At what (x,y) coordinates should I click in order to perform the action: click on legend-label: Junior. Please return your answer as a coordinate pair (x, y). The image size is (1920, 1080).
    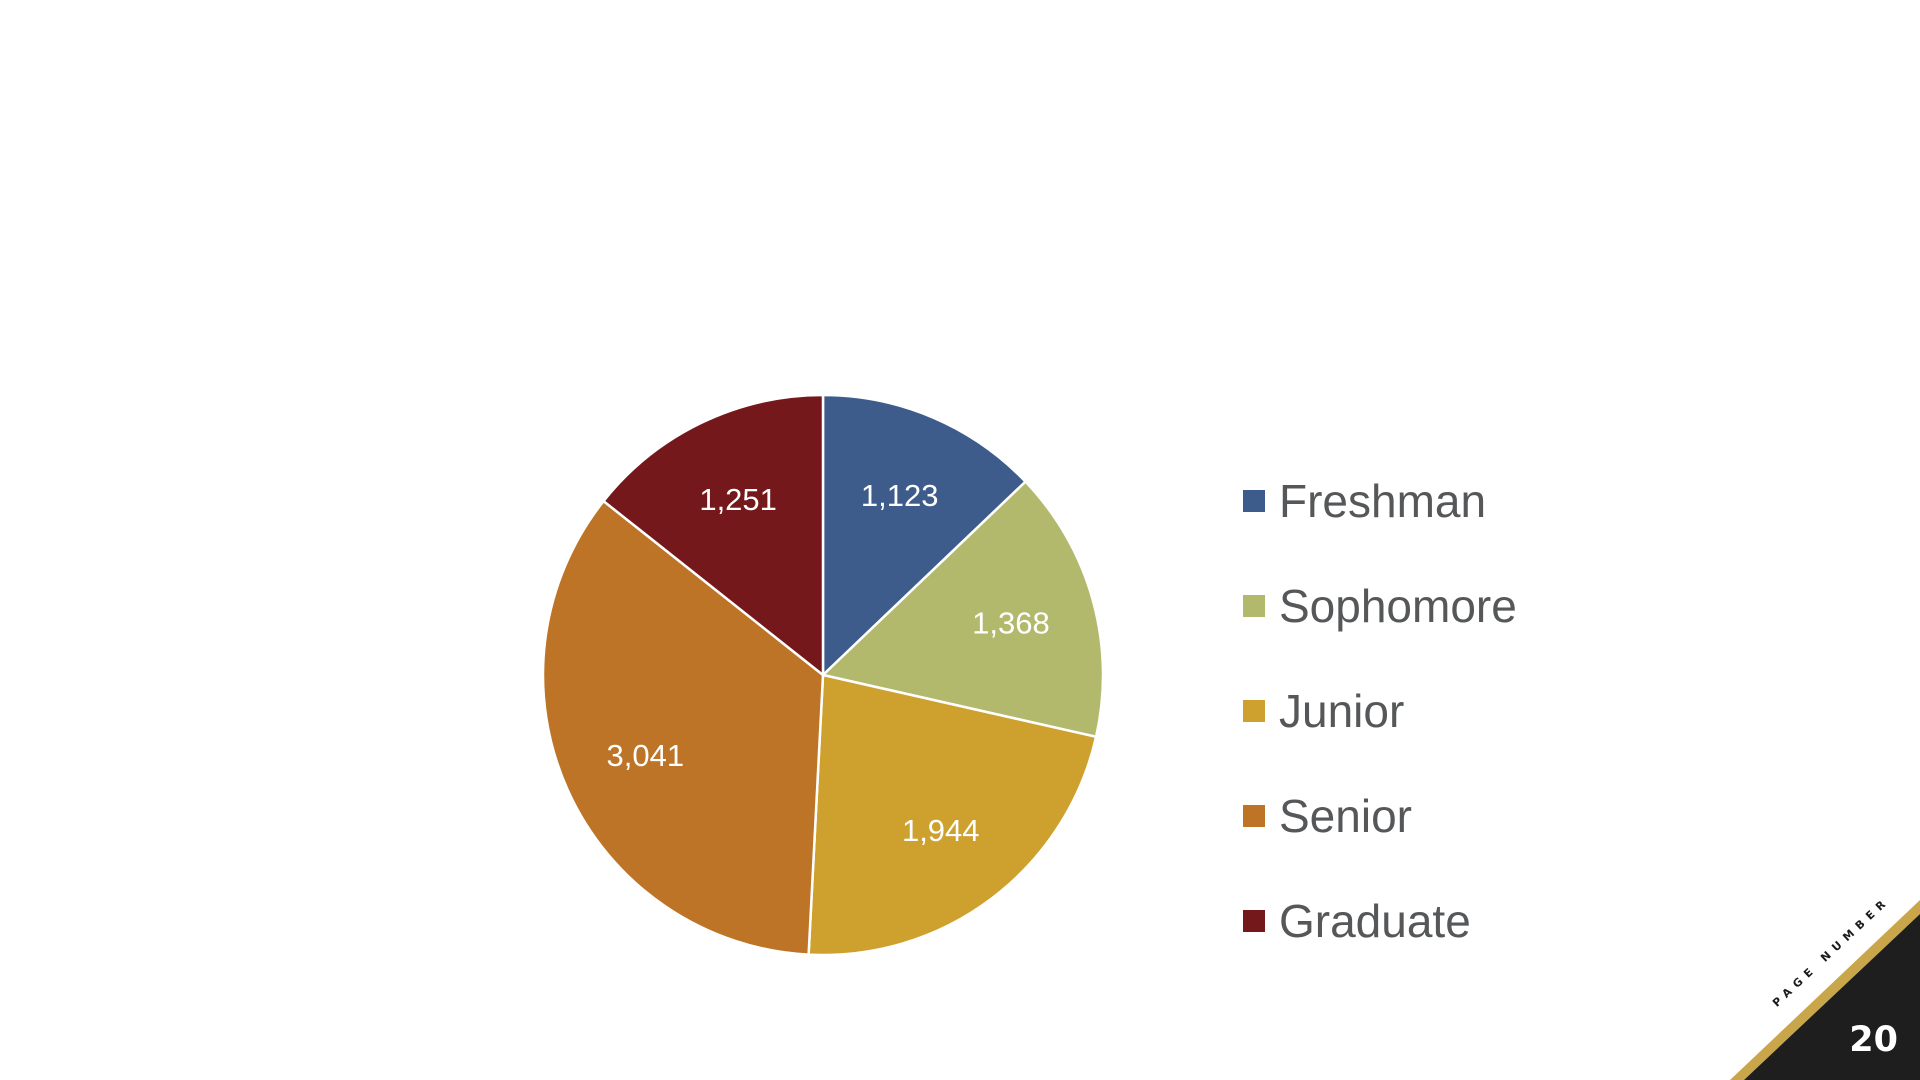
    Looking at the image, I should click on (1342, 710).